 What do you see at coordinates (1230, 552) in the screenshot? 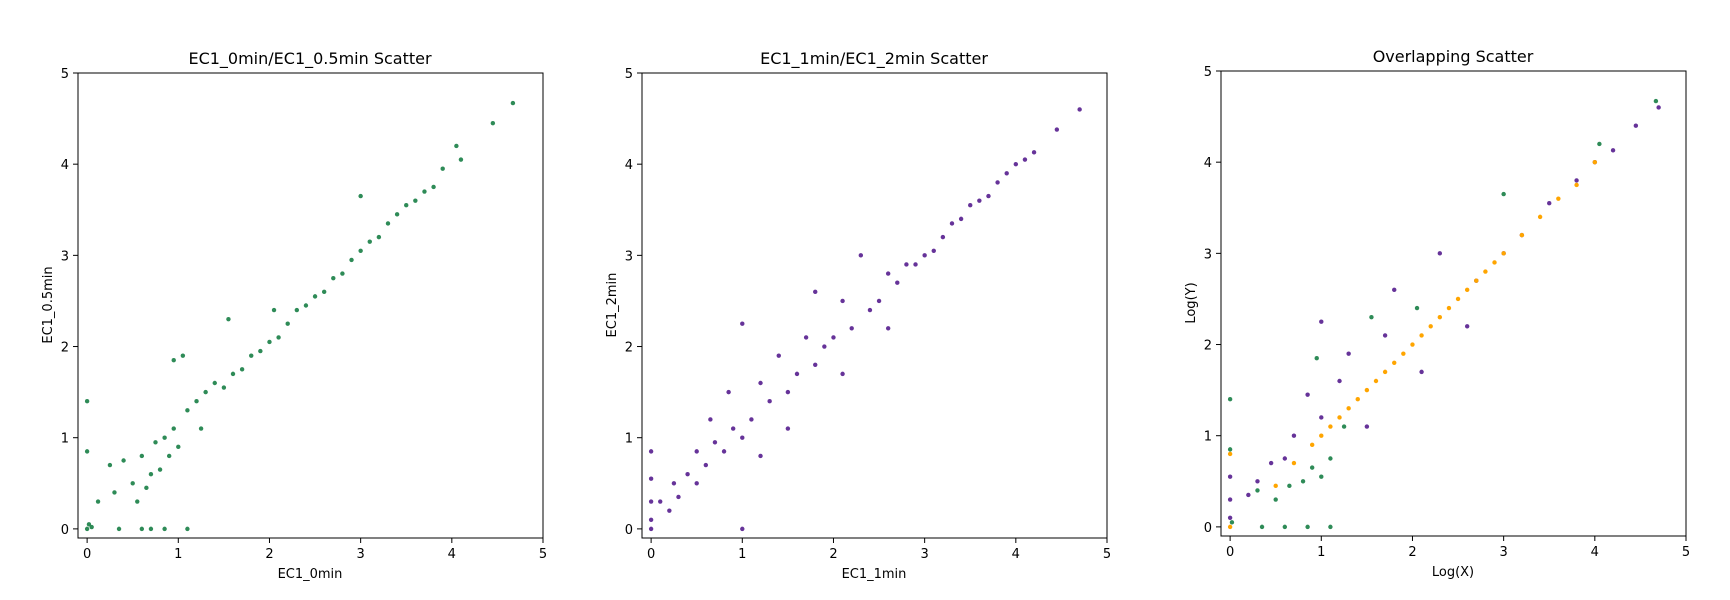
I see `x-tick-label: 0` at bounding box center [1230, 552].